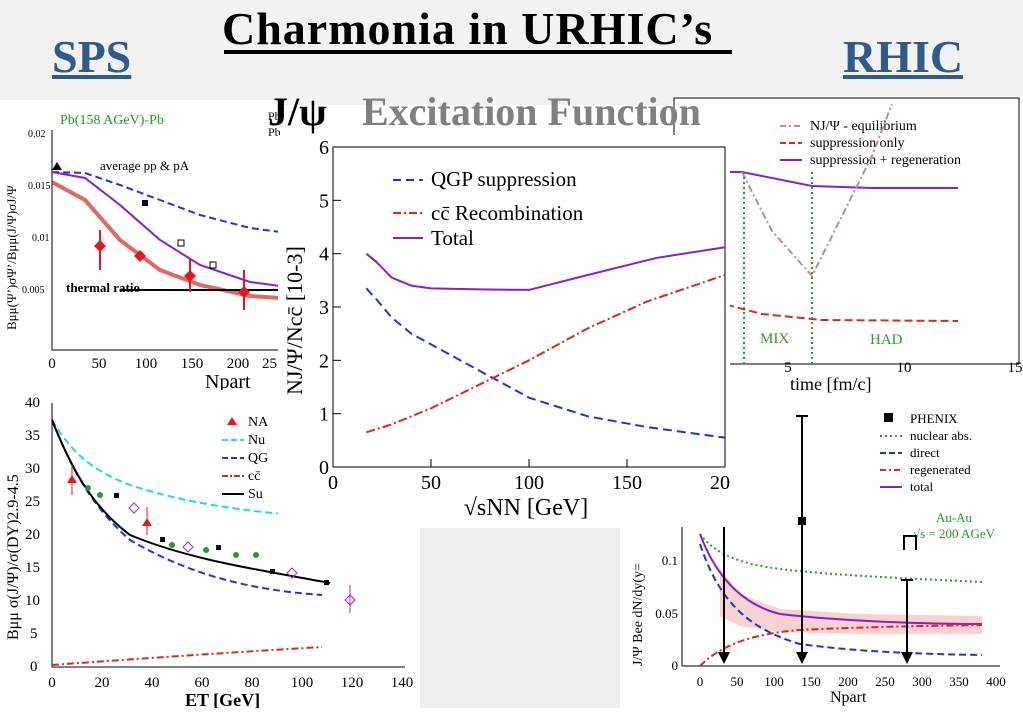 This screenshot has height=713, width=1023. I want to click on x-tick: 200, so click(848, 681).